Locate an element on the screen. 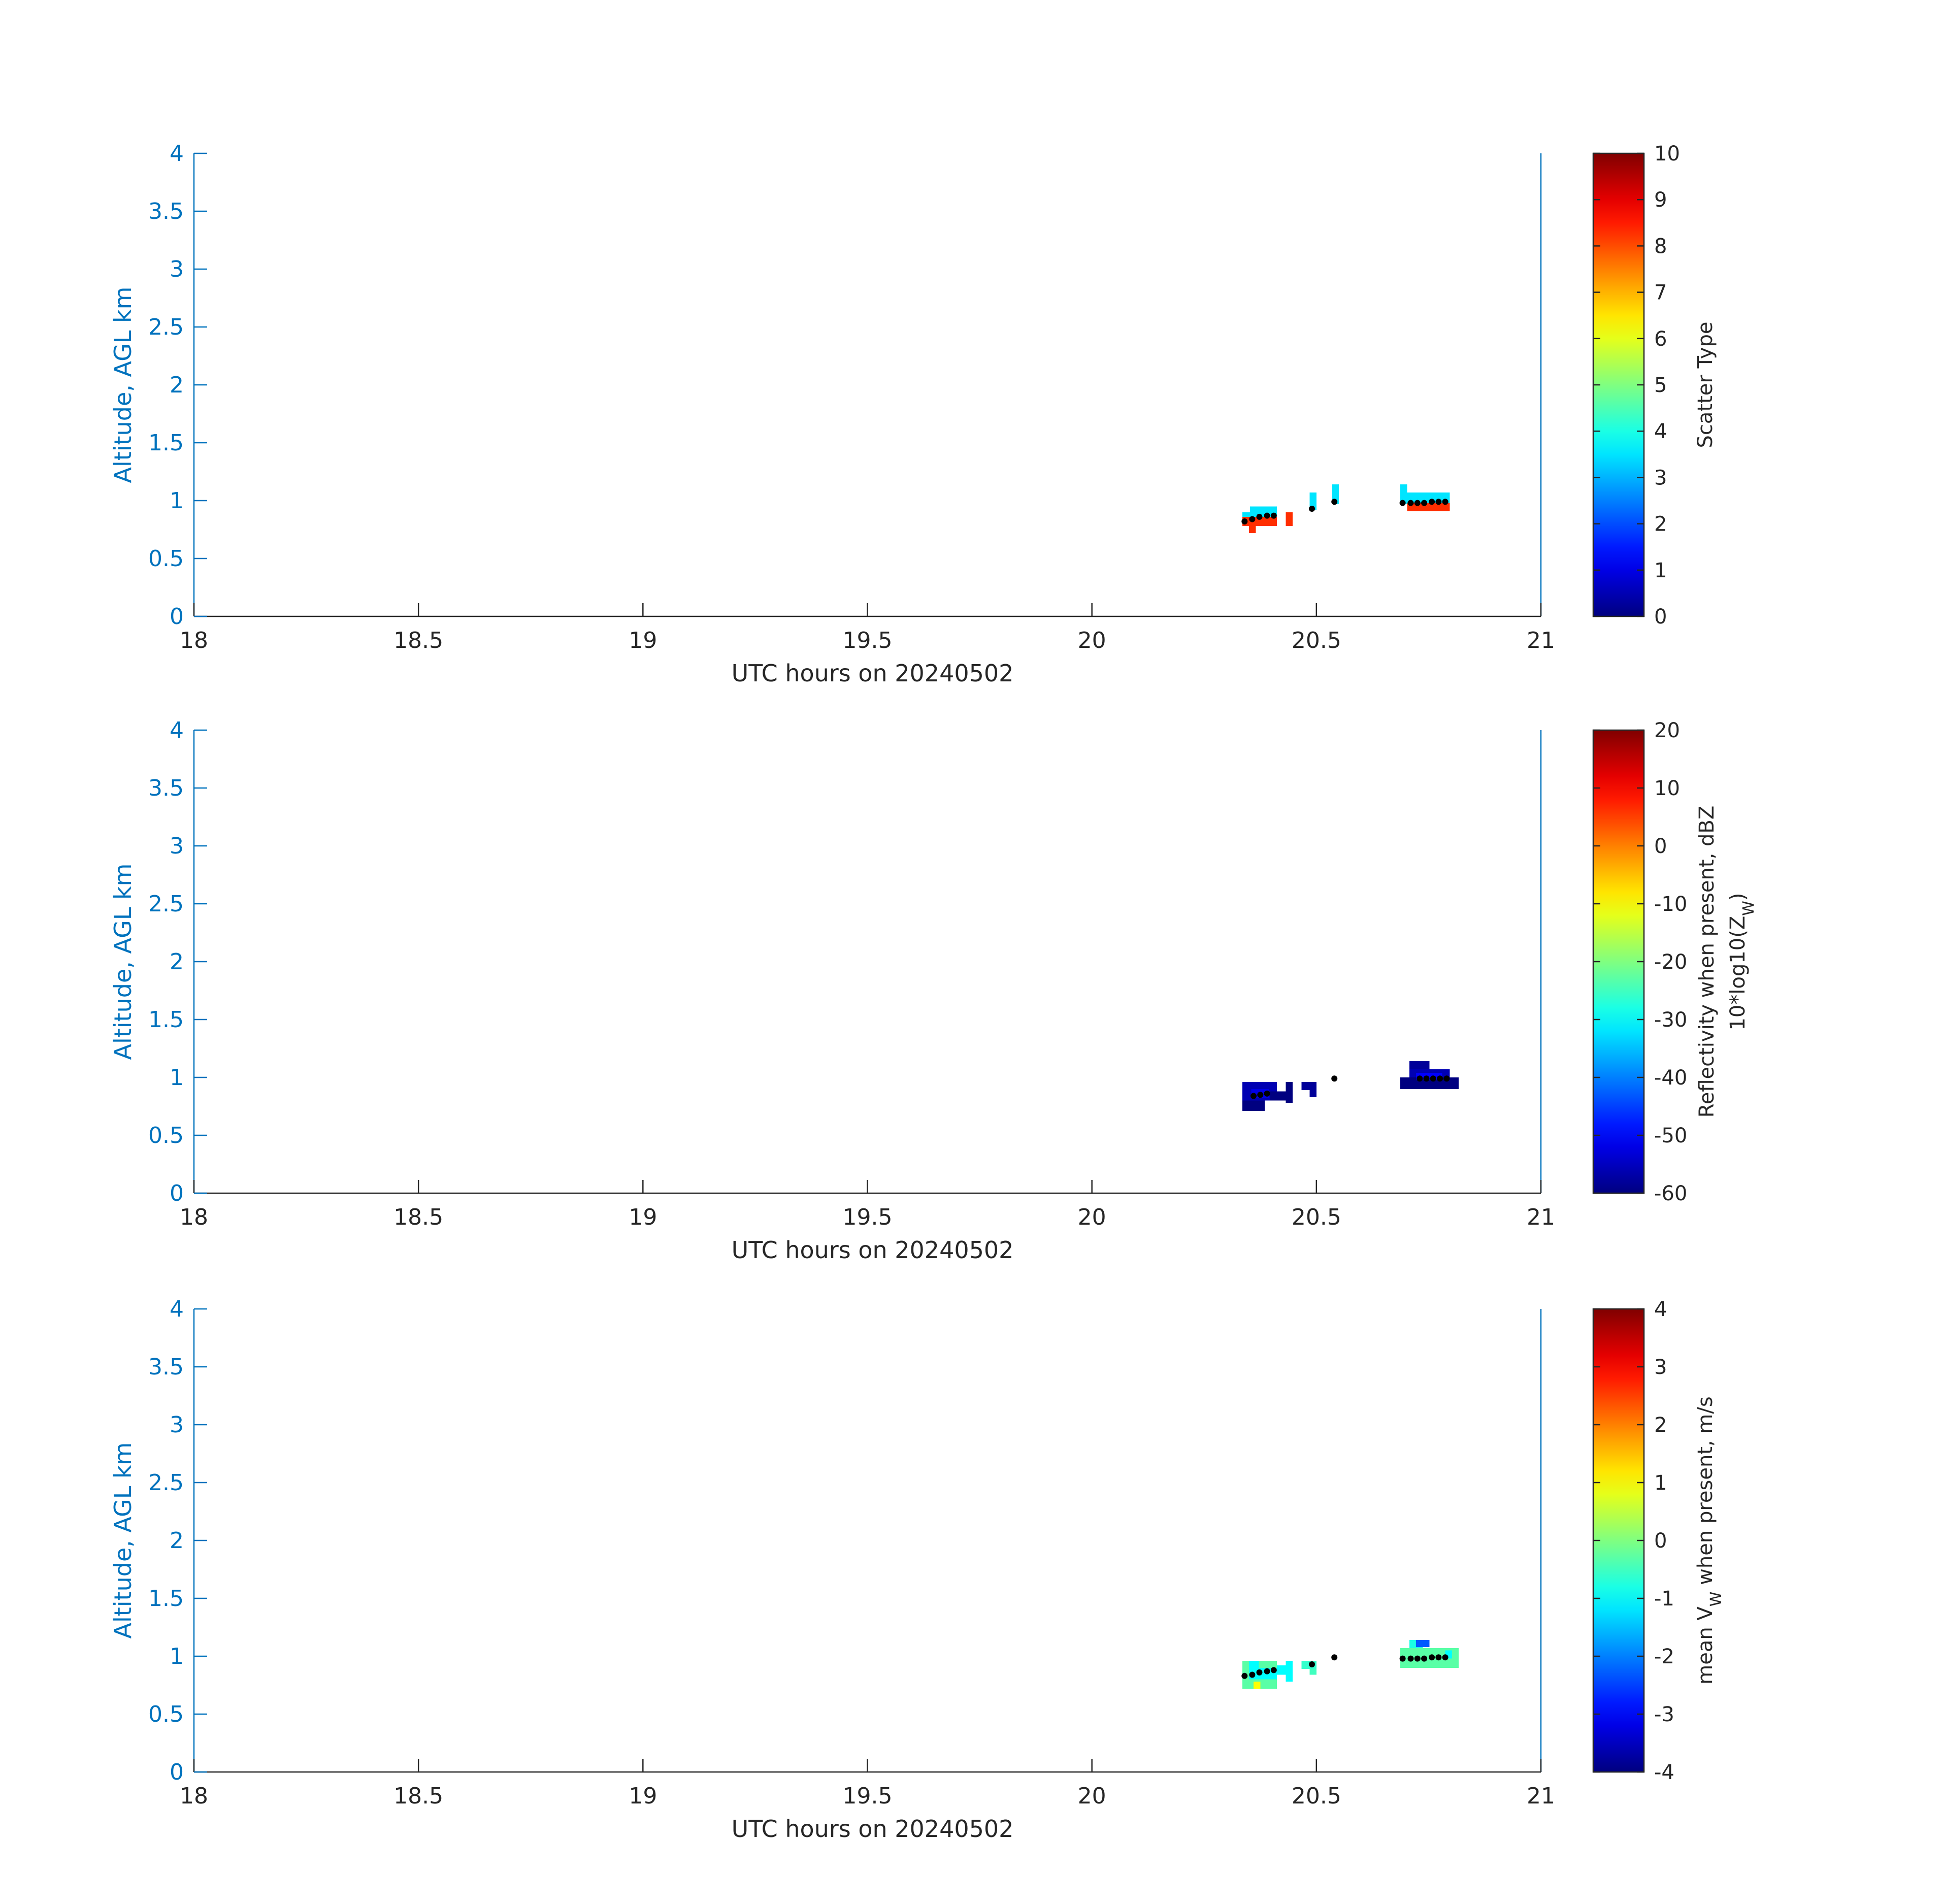  colorbar-tick-label: -60 is located at coordinates (1670, 1194).